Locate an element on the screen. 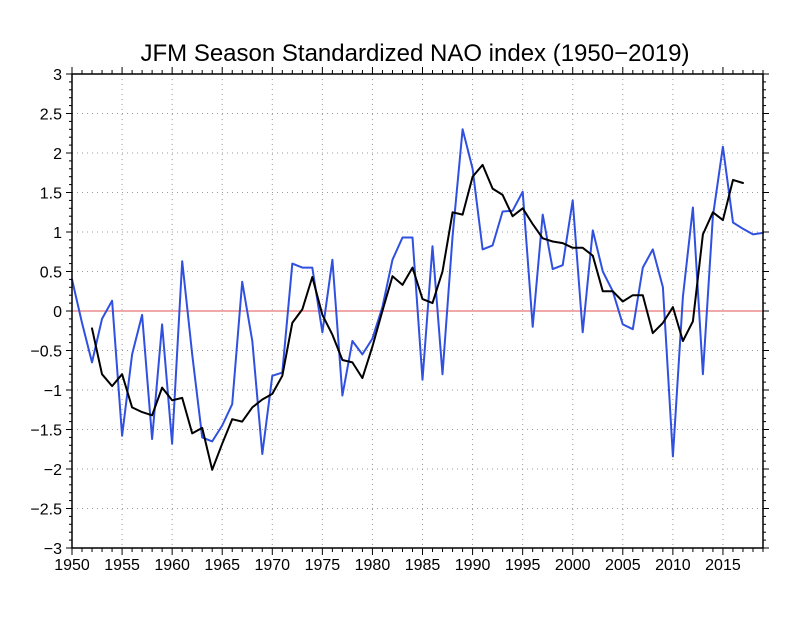  y-tick-label: −1 is located at coordinates (53, 391).